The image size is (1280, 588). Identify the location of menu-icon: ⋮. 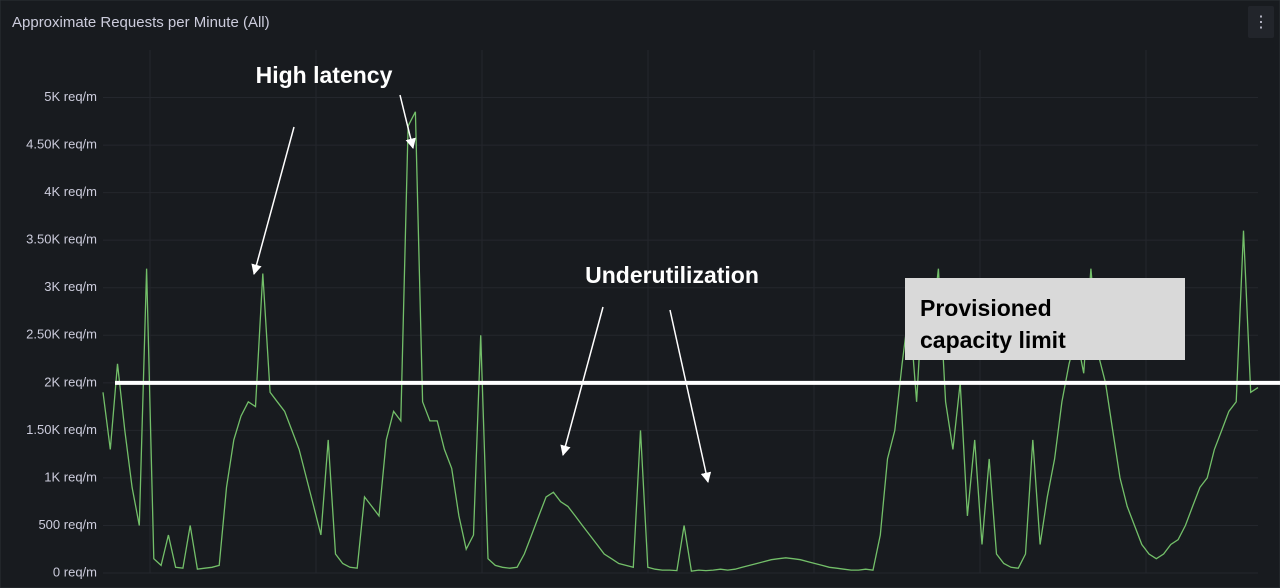
(1261, 22).